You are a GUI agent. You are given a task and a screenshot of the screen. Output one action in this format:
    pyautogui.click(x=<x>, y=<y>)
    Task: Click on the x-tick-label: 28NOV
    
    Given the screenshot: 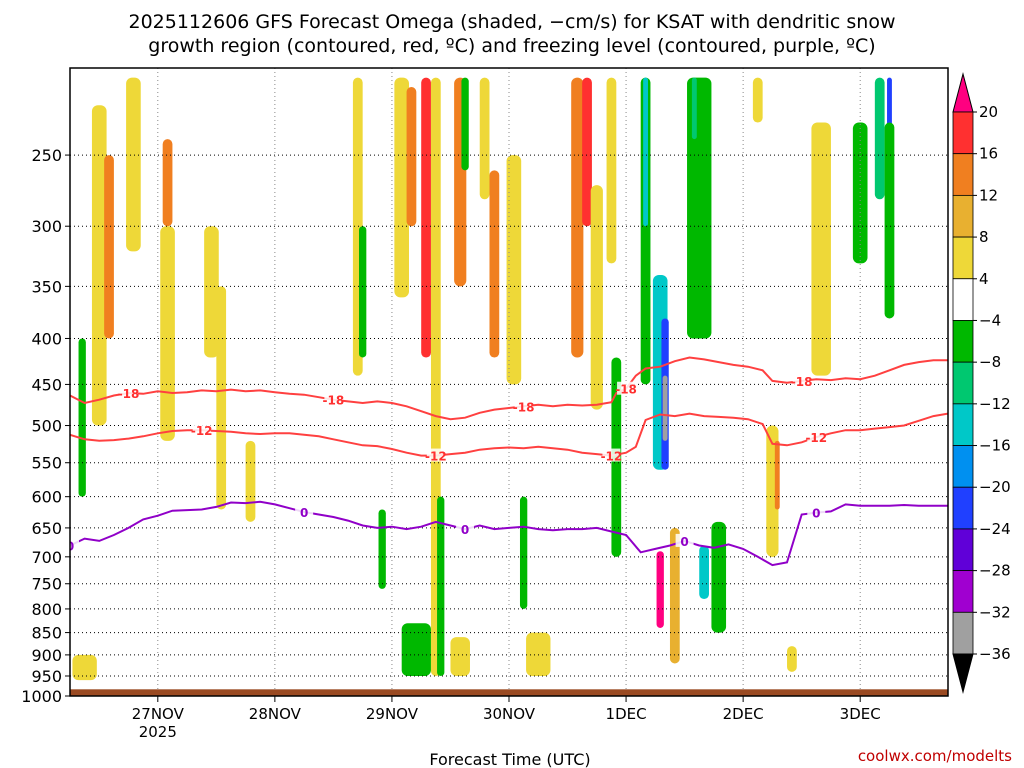 What is the action you would take?
    pyautogui.click(x=275, y=714)
    